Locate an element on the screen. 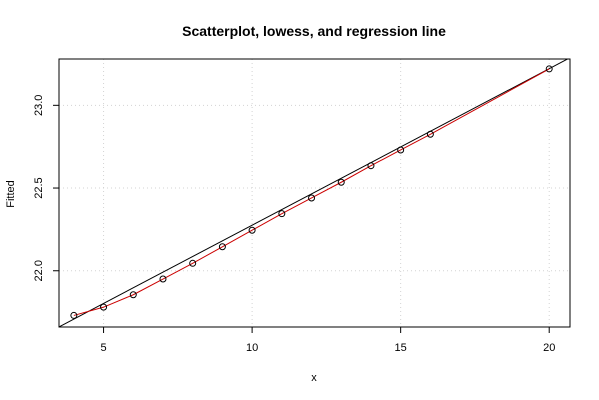 The height and width of the screenshot is (400, 599). chart-title: Scatterplot, lowess, and regression line is located at coordinates (314, 31).